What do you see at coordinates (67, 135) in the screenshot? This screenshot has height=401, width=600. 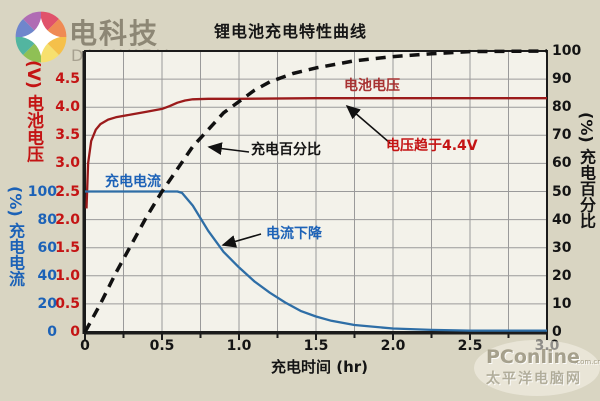 I see `voltage-tick-label: 3.5` at bounding box center [67, 135].